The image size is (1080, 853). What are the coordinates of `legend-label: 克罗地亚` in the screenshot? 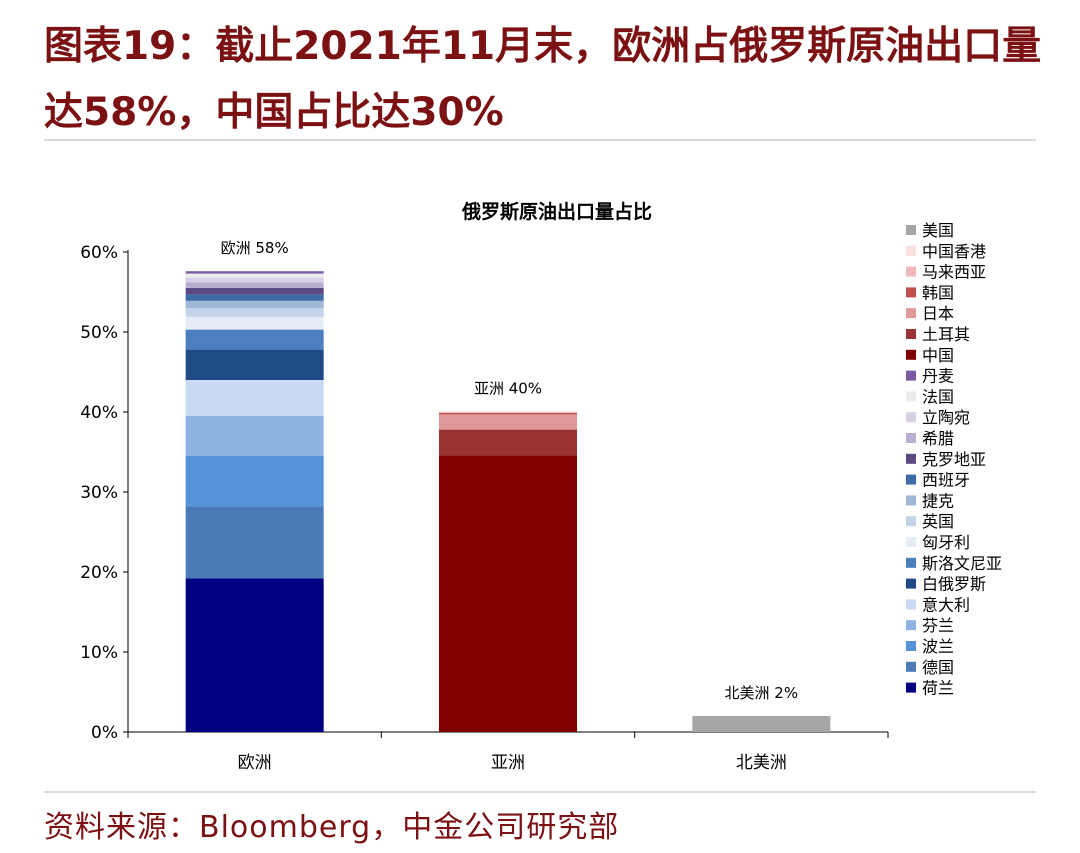 It's located at (954, 459).